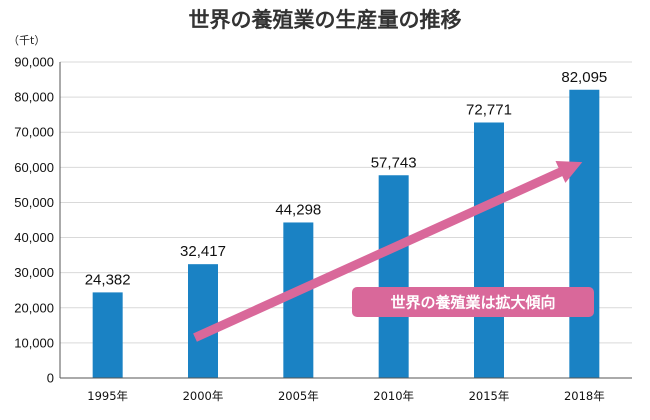 The image size is (650, 420). Describe the element at coordinates (34, 342) in the screenshot. I see `y-tick-label: 10,000` at that location.